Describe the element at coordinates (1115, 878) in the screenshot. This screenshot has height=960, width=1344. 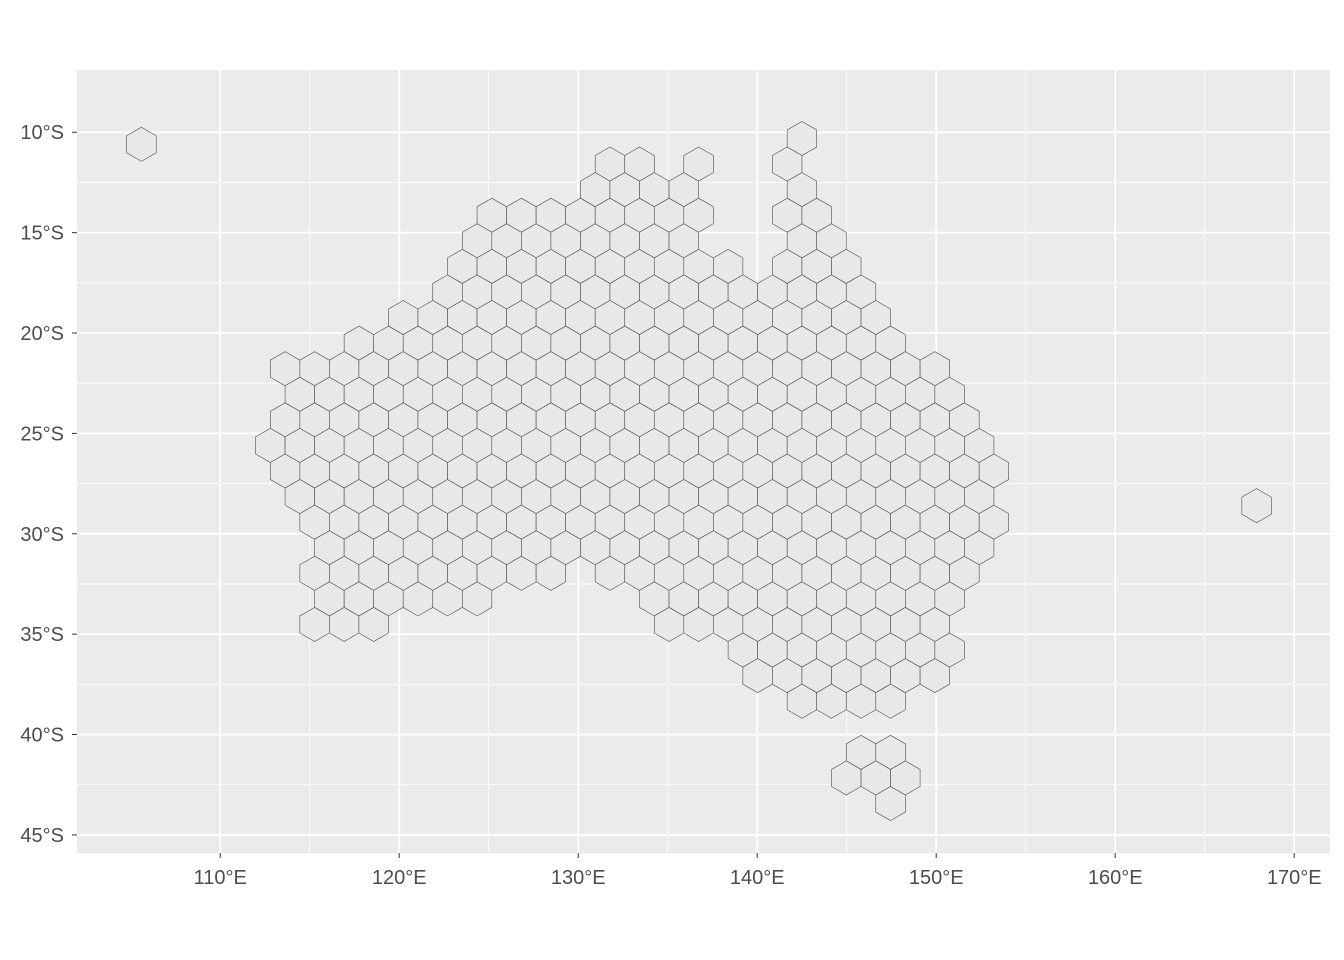
I see `x-tick-label: 160°E` at that location.